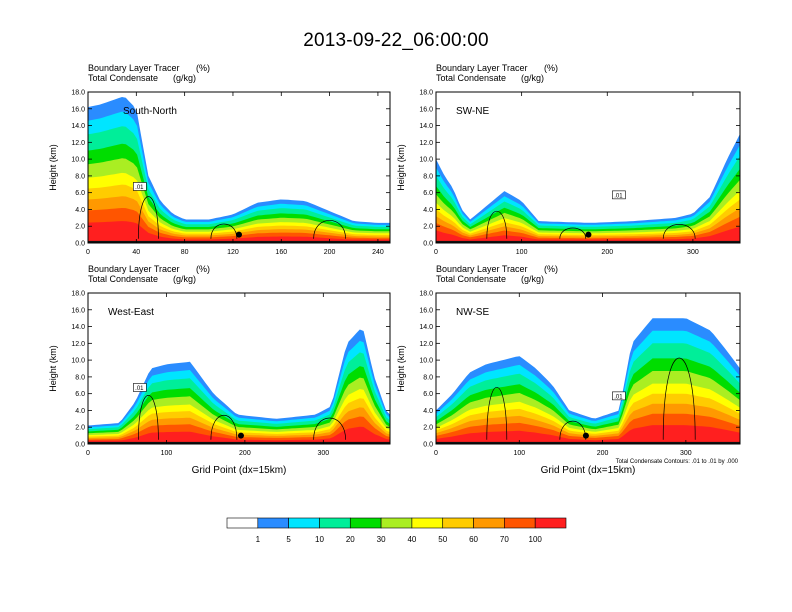  I want to click on panel-label: South-North, so click(150, 111).